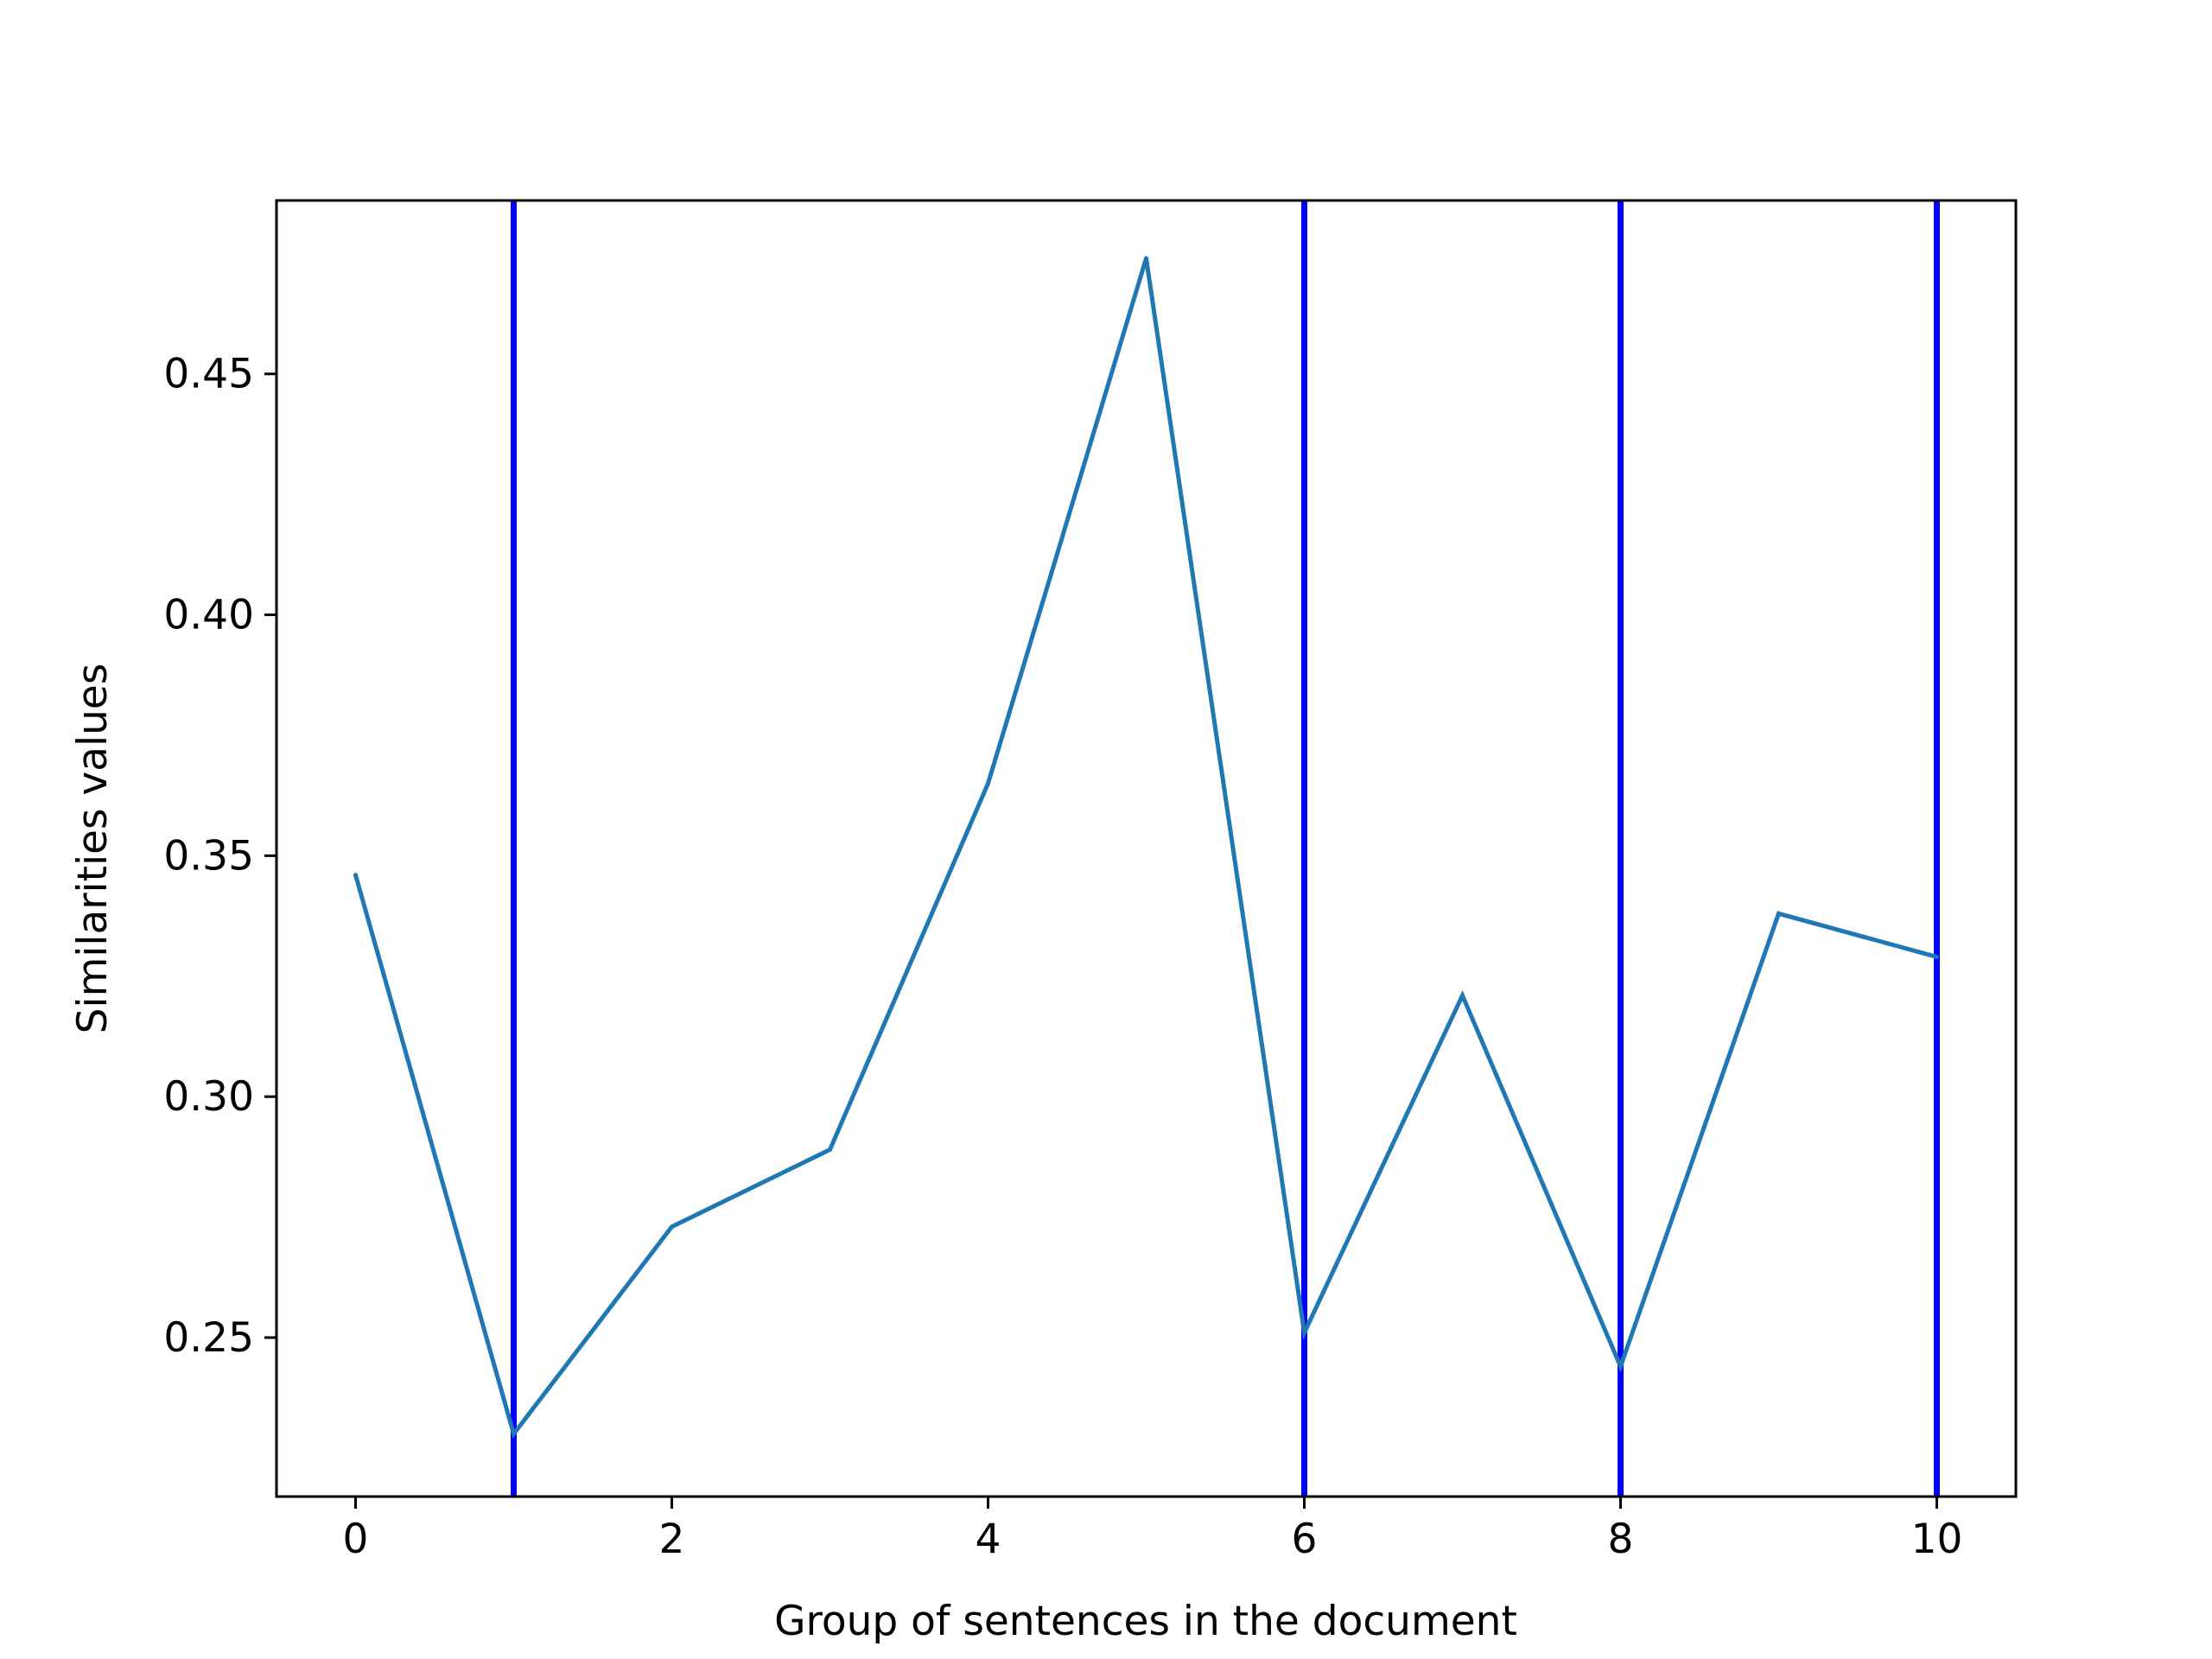 This screenshot has height=1659, width=2212. I want to click on y-tick-label-0: 0.25, so click(208, 1338).